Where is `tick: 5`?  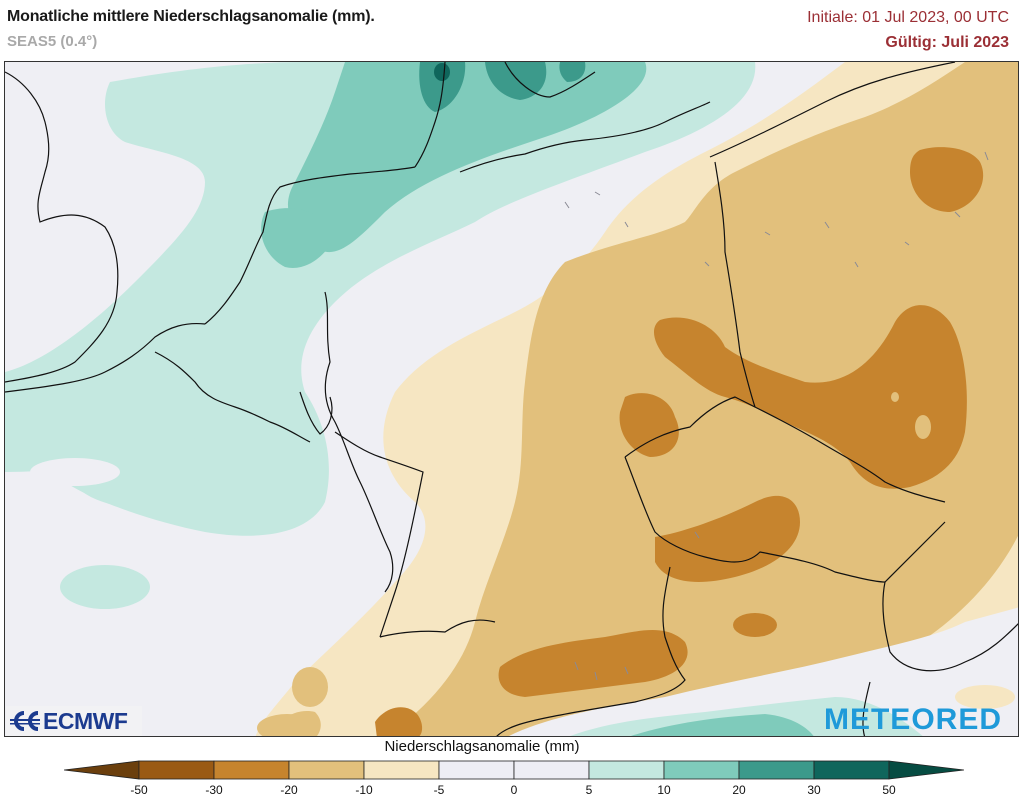
tick: 5 is located at coordinates (589, 790).